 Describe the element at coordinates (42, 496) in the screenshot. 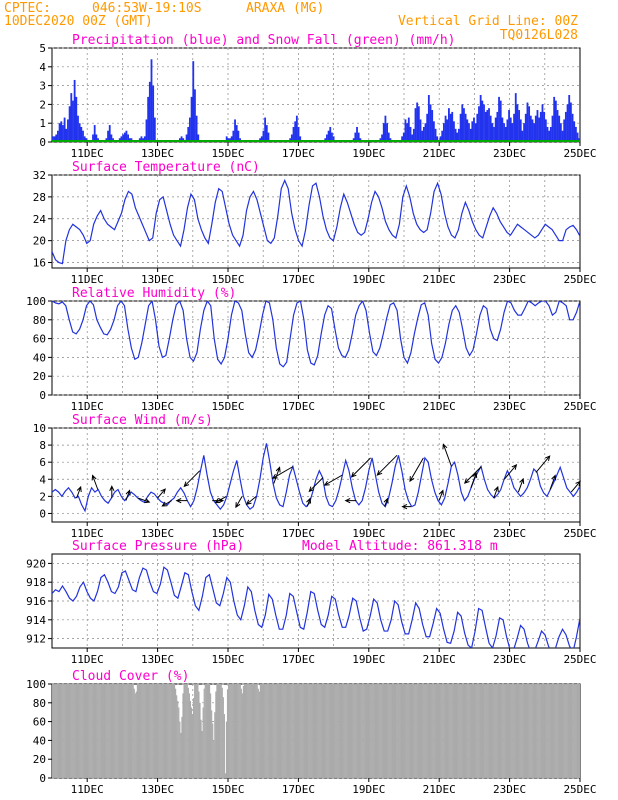

I see `wind-ytick-label: 2` at that location.